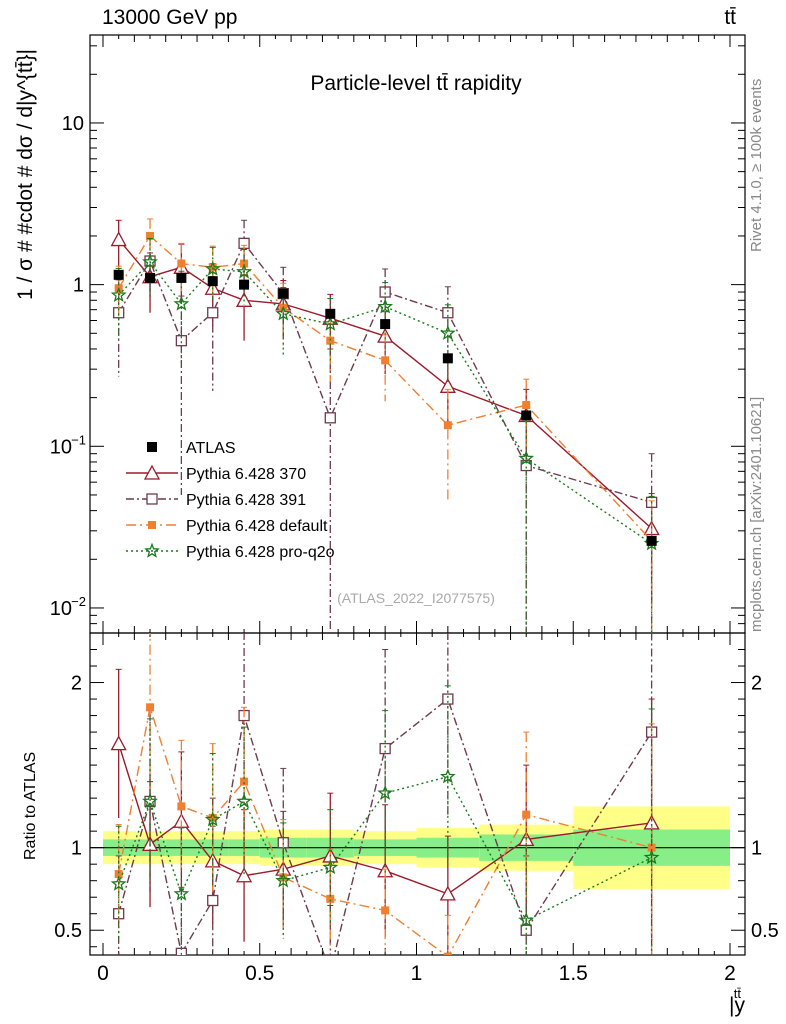 Image resolution: width=786 pixels, height=1024 pixels. What do you see at coordinates (246, 474) in the screenshot?
I see `legend-label: Pythia 6.428 370` at bounding box center [246, 474].